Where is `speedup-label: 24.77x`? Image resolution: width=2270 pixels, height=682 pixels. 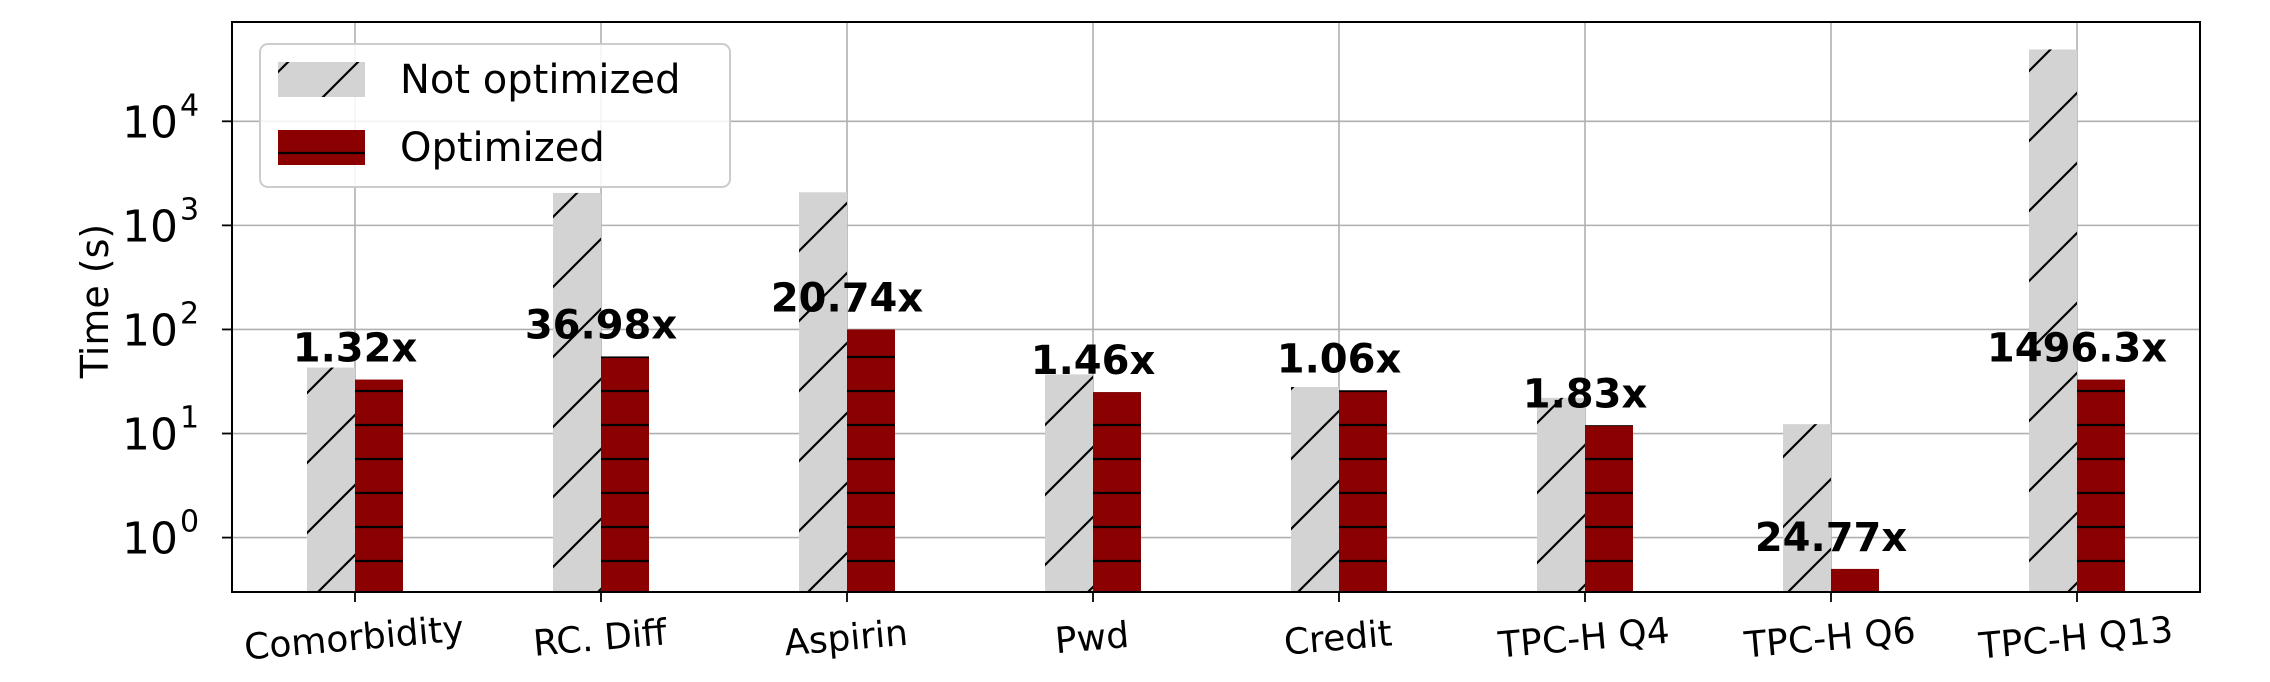 speedup-label: 24.77x is located at coordinates (1831, 538).